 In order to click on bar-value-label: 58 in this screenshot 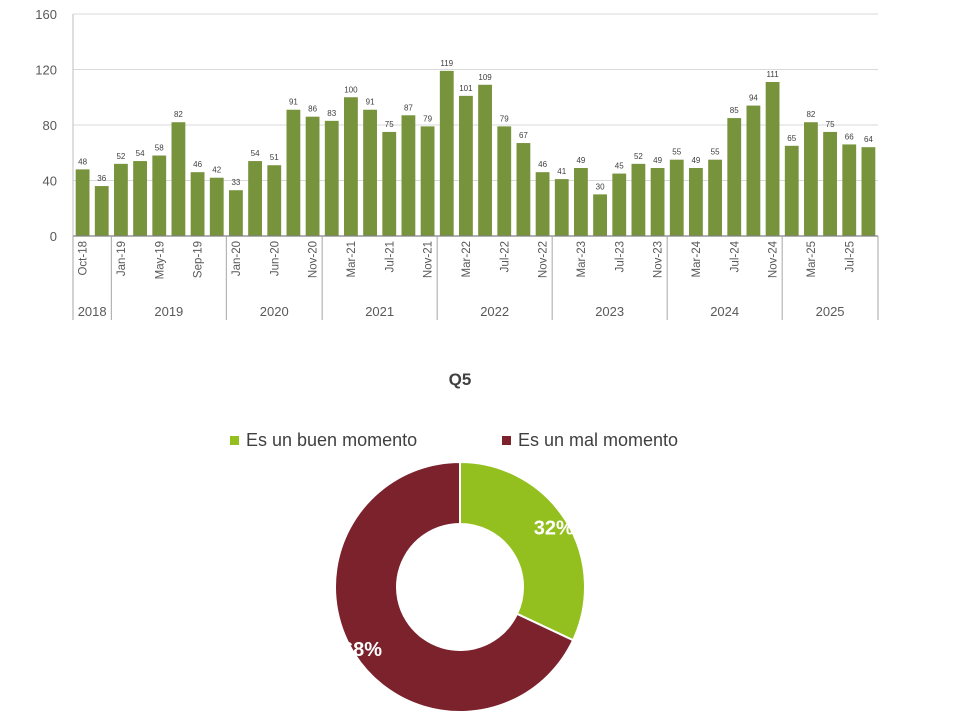, I will do `click(159, 148)`.